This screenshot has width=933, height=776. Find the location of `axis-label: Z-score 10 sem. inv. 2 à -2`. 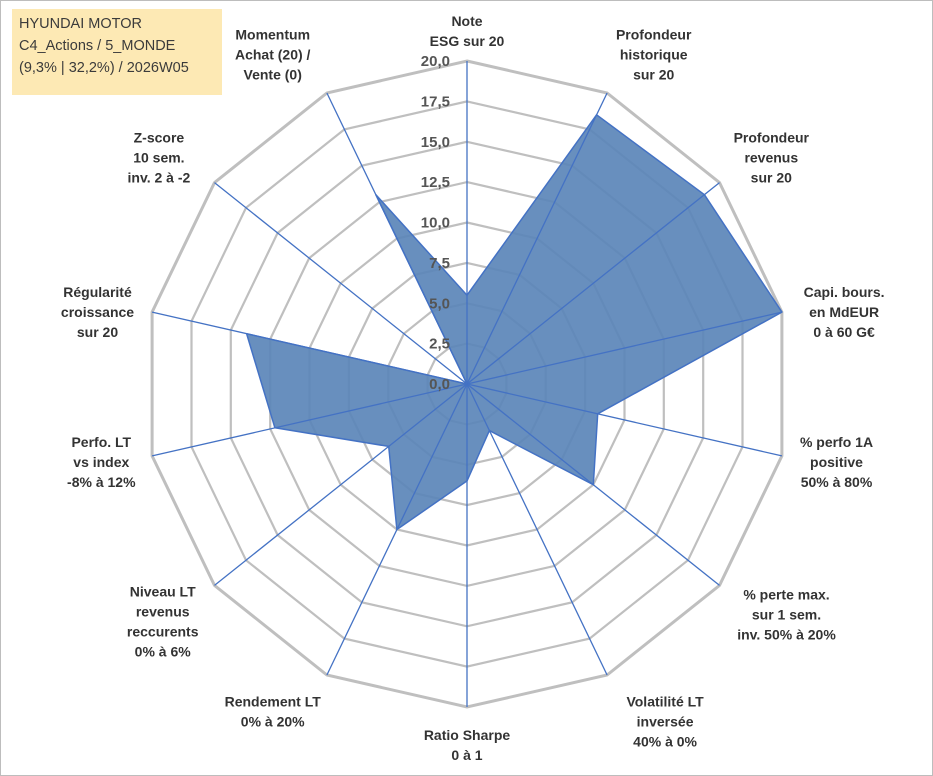

axis-label: Z-score 10 sem. inv. 2 à -2 is located at coordinates (159, 157).